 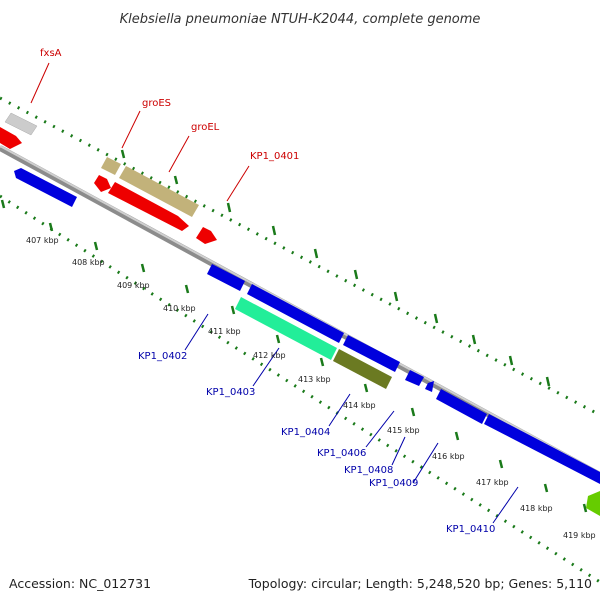 What do you see at coordinates (542, 449) in the screenshot?
I see `gene-KP1_0410-arrow` at bounding box center [542, 449].